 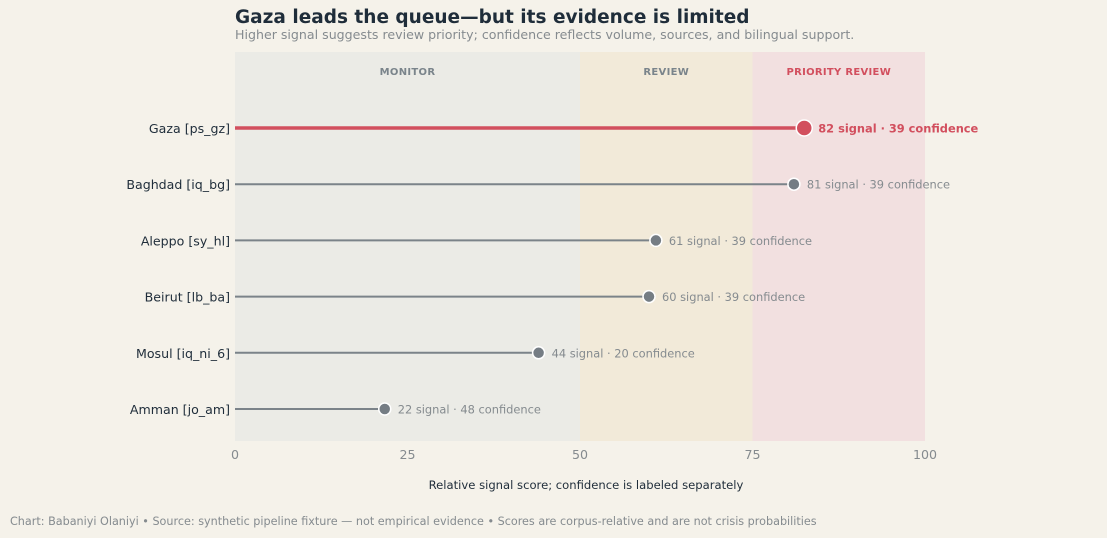 What do you see at coordinates (185, 240) in the screenshot?
I see `category-label: Aleppo [sy_hl]` at bounding box center [185, 240].